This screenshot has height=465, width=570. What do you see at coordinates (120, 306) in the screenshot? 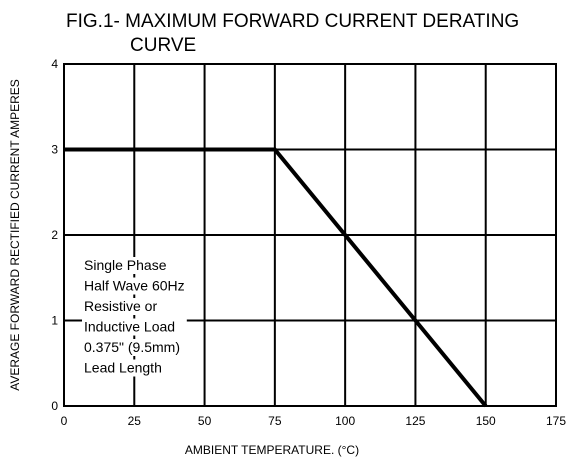
I see `annotation-line: Resistive or` at bounding box center [120, 306].